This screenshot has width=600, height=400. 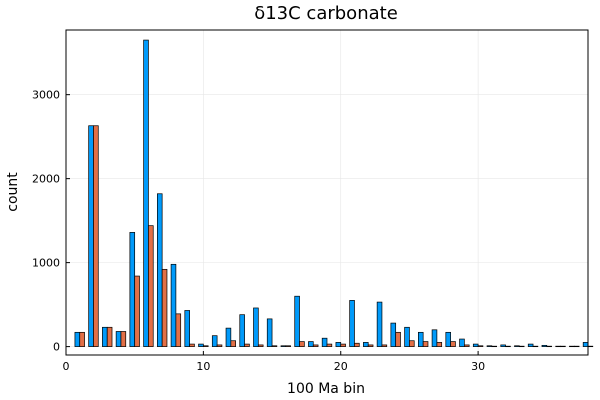 I want to click on y-axis-label: count, so click(x=13, y=192).